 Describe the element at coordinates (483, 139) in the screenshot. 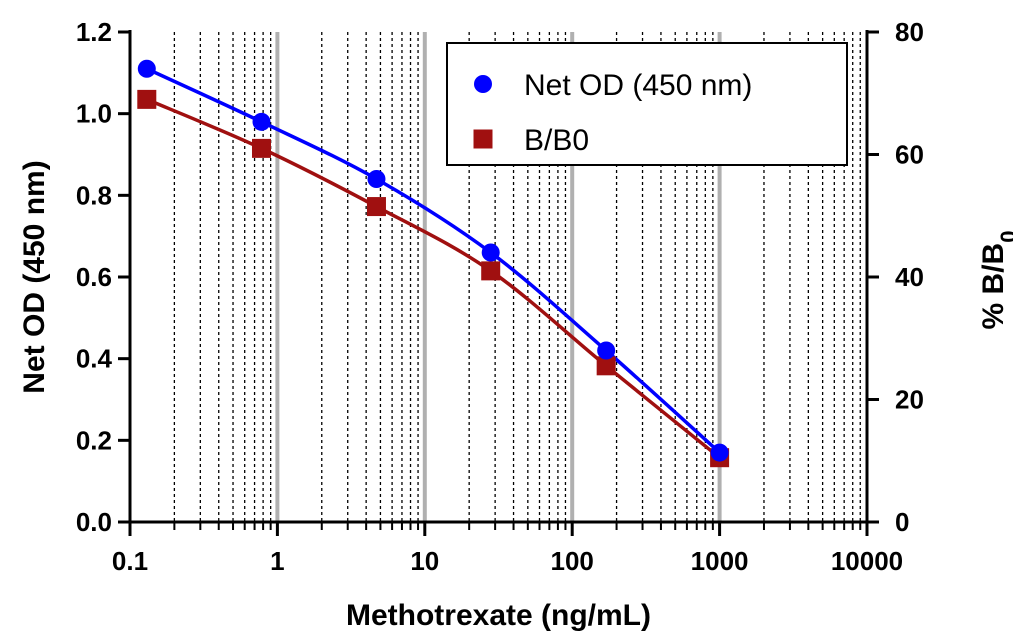

I see `legend-marker-b-b0` at that location.